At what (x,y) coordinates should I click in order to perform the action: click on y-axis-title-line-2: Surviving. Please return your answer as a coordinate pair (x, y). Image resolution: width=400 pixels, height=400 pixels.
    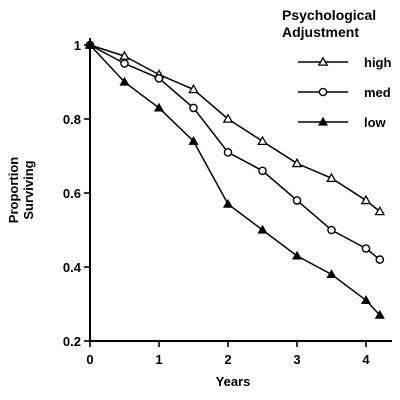
    Looking at the image, I should click on (28, 189).